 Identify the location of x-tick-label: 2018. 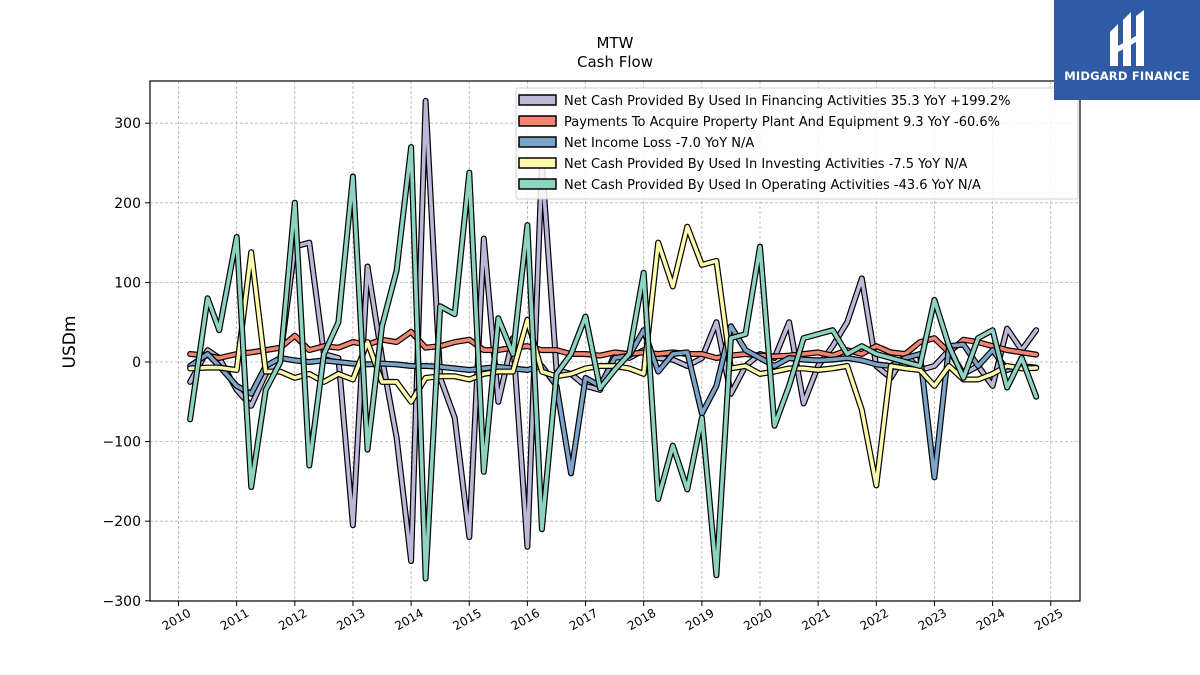
(641, 619).